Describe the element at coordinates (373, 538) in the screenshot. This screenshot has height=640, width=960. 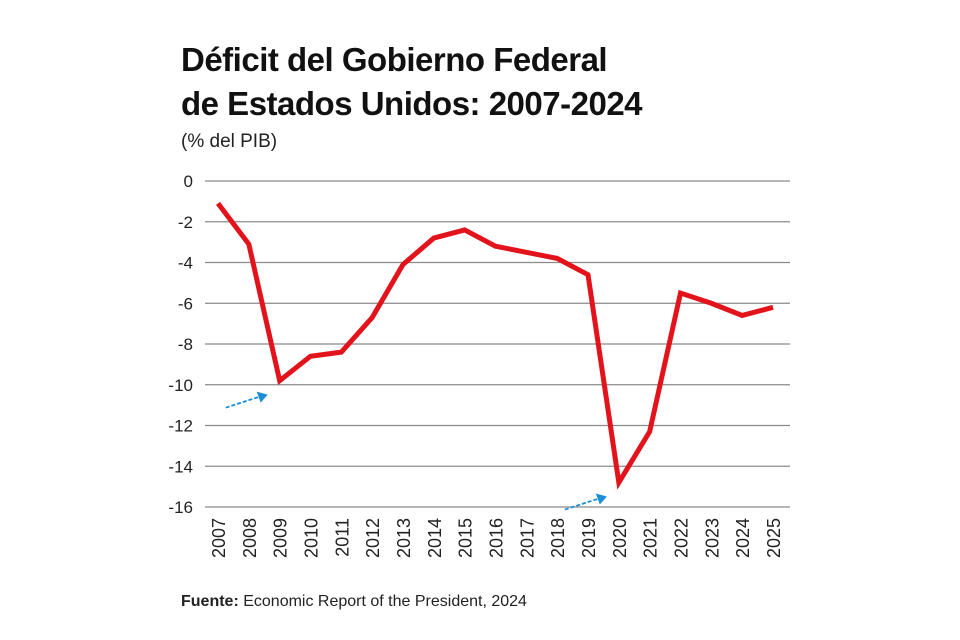
I see `x-tick-label: 2012` at that location.